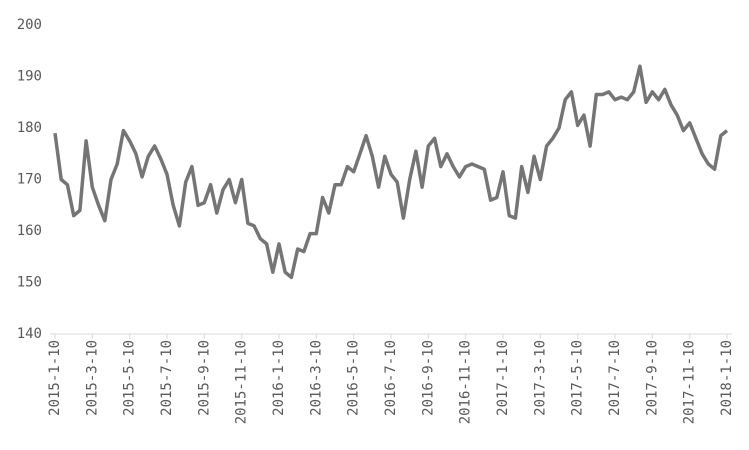  What do you see at coordinates (578, 378) in the screenshot?
I see `x-tick-label: 2017-5-10` at bounding box center [578, 378].